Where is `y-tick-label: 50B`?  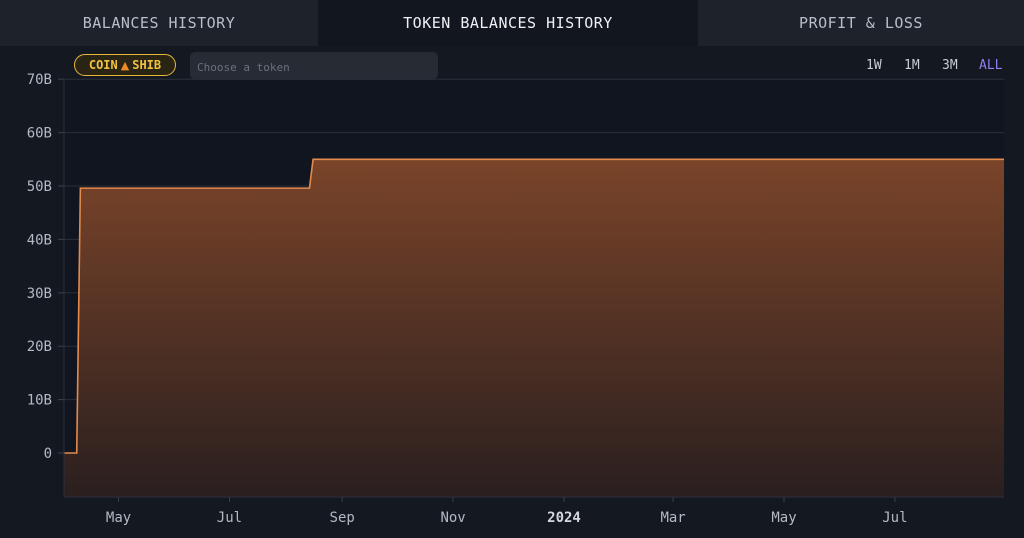 y-tick-label: 50B is located at coordinates (39, 187).